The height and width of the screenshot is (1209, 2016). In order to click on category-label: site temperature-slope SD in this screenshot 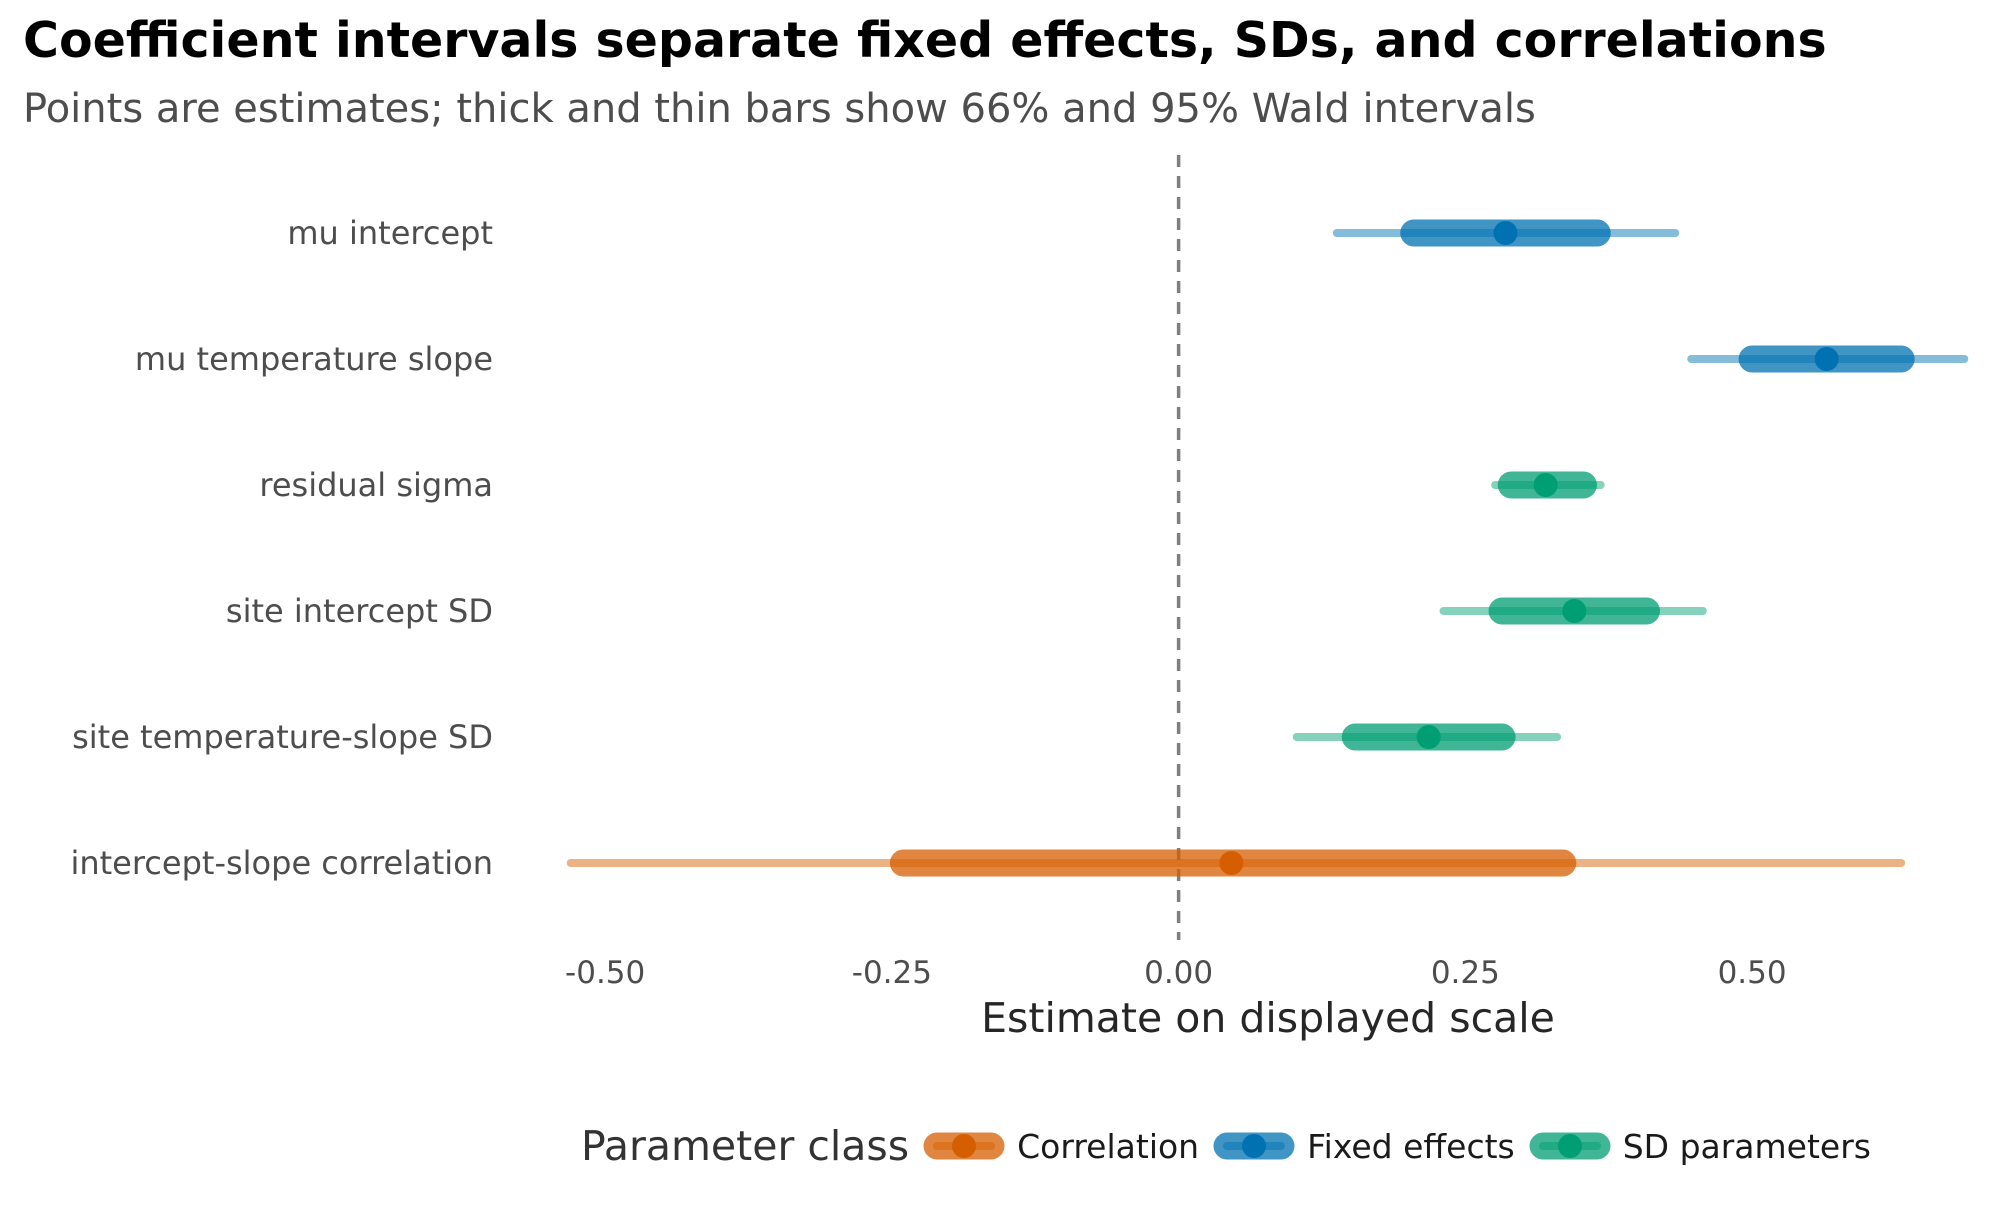, I will do `click(282, 737)`.